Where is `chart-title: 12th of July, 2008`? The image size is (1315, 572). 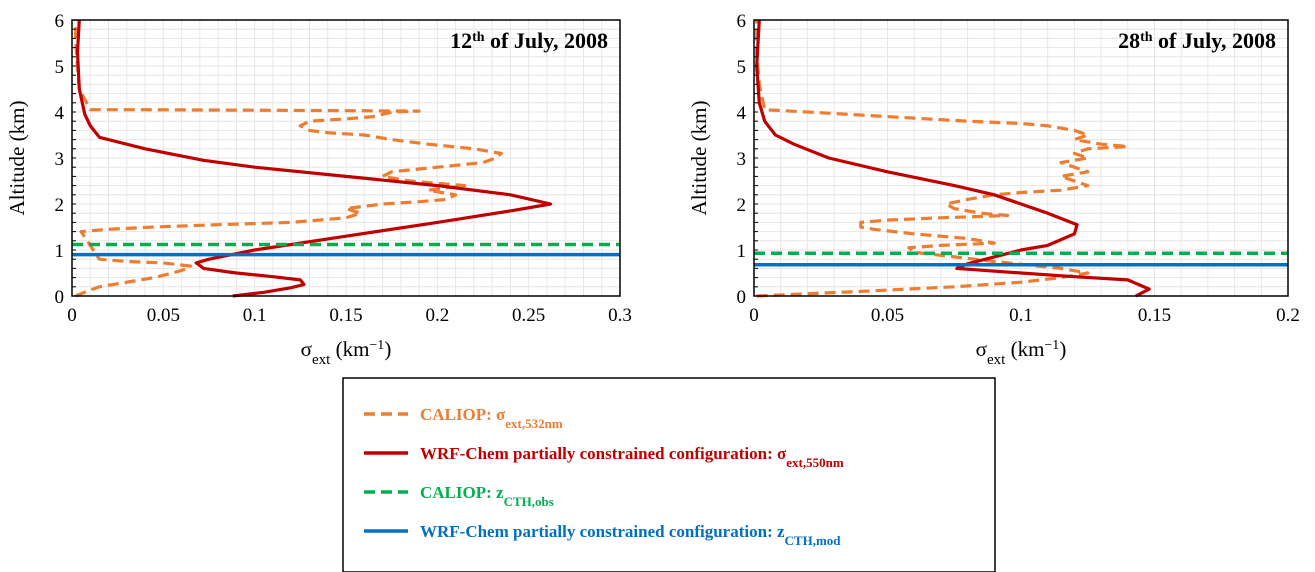 chart-title: 12th of July, 2008 is located at coordinates (529, 40).